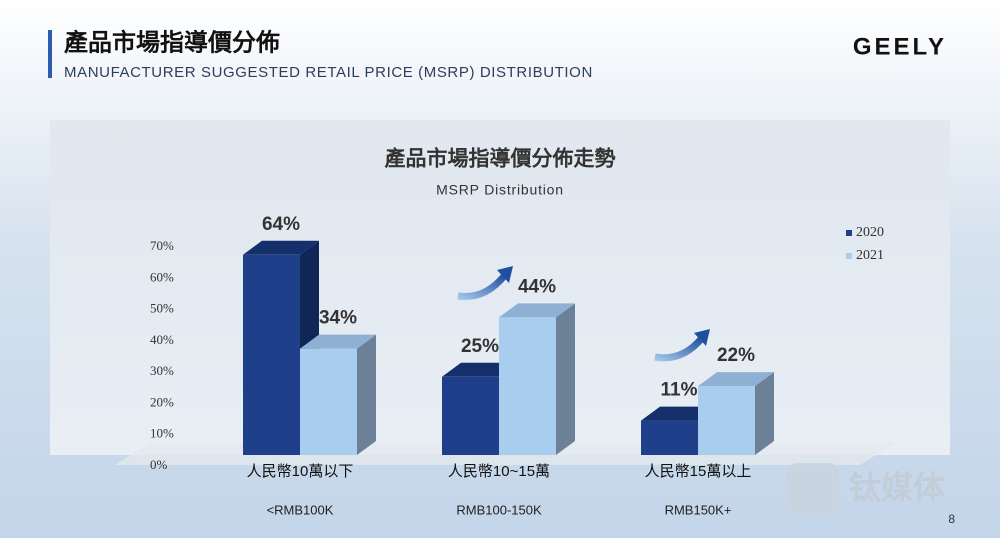  I want to click on y-tick-label: 50%, so click(162, 308).